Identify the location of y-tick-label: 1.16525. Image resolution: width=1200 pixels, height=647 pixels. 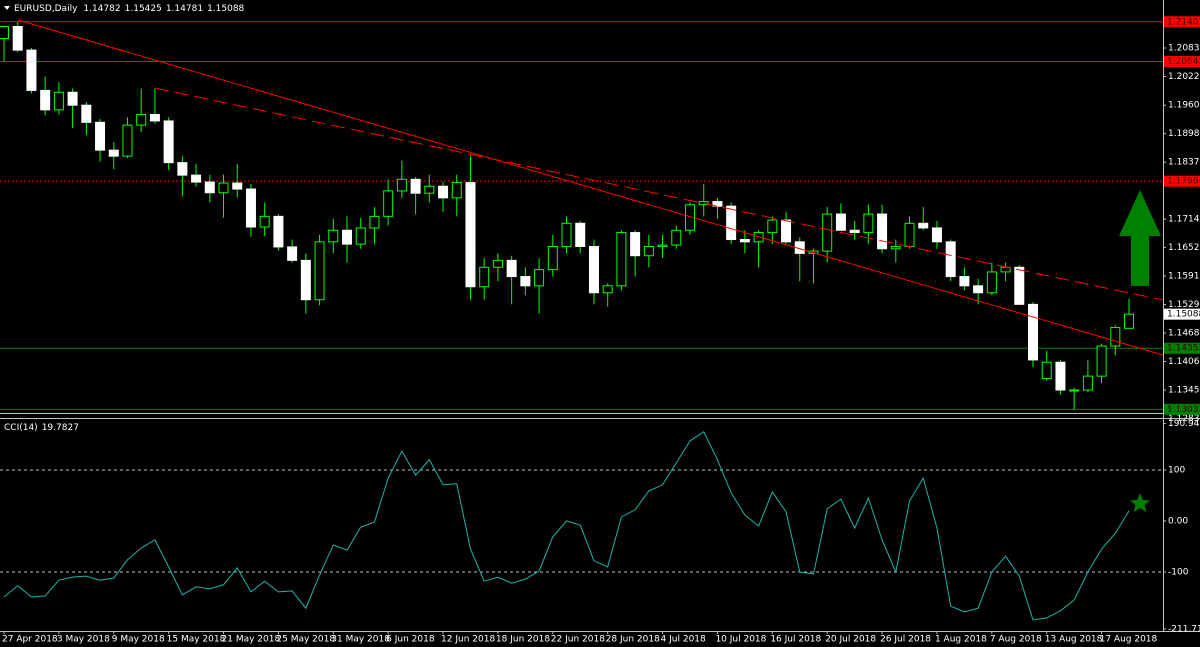
(1184, 248).